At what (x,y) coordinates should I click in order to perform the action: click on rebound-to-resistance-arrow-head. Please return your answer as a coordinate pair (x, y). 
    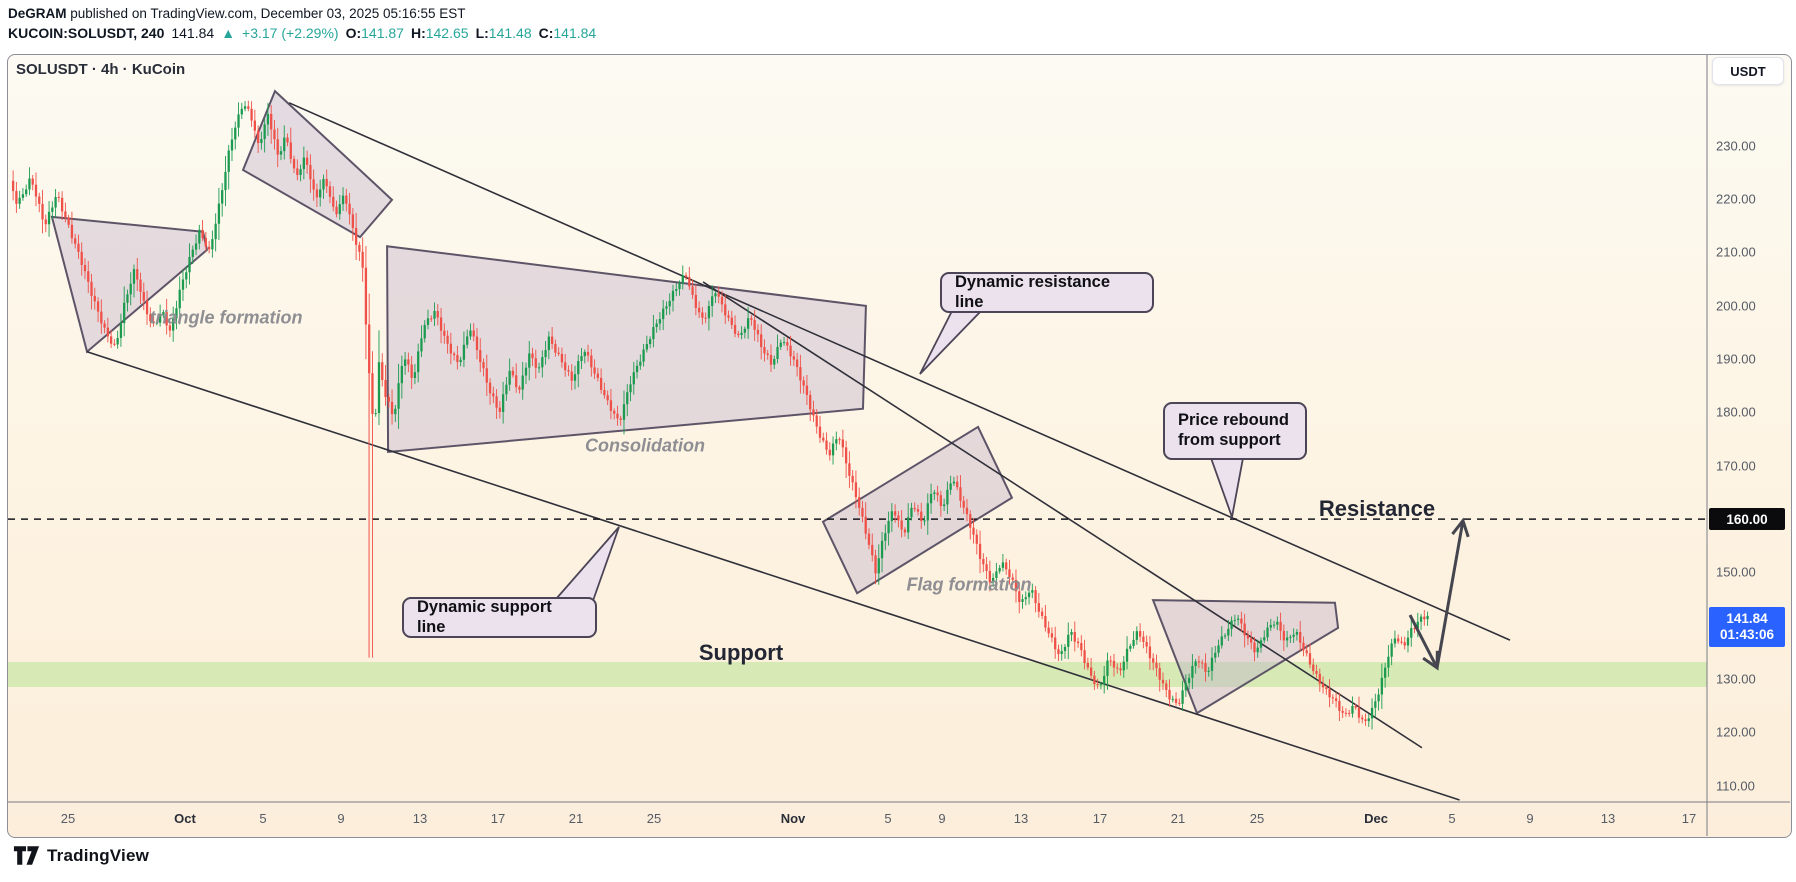
    Looking at the image, I should click on (1460, 527).